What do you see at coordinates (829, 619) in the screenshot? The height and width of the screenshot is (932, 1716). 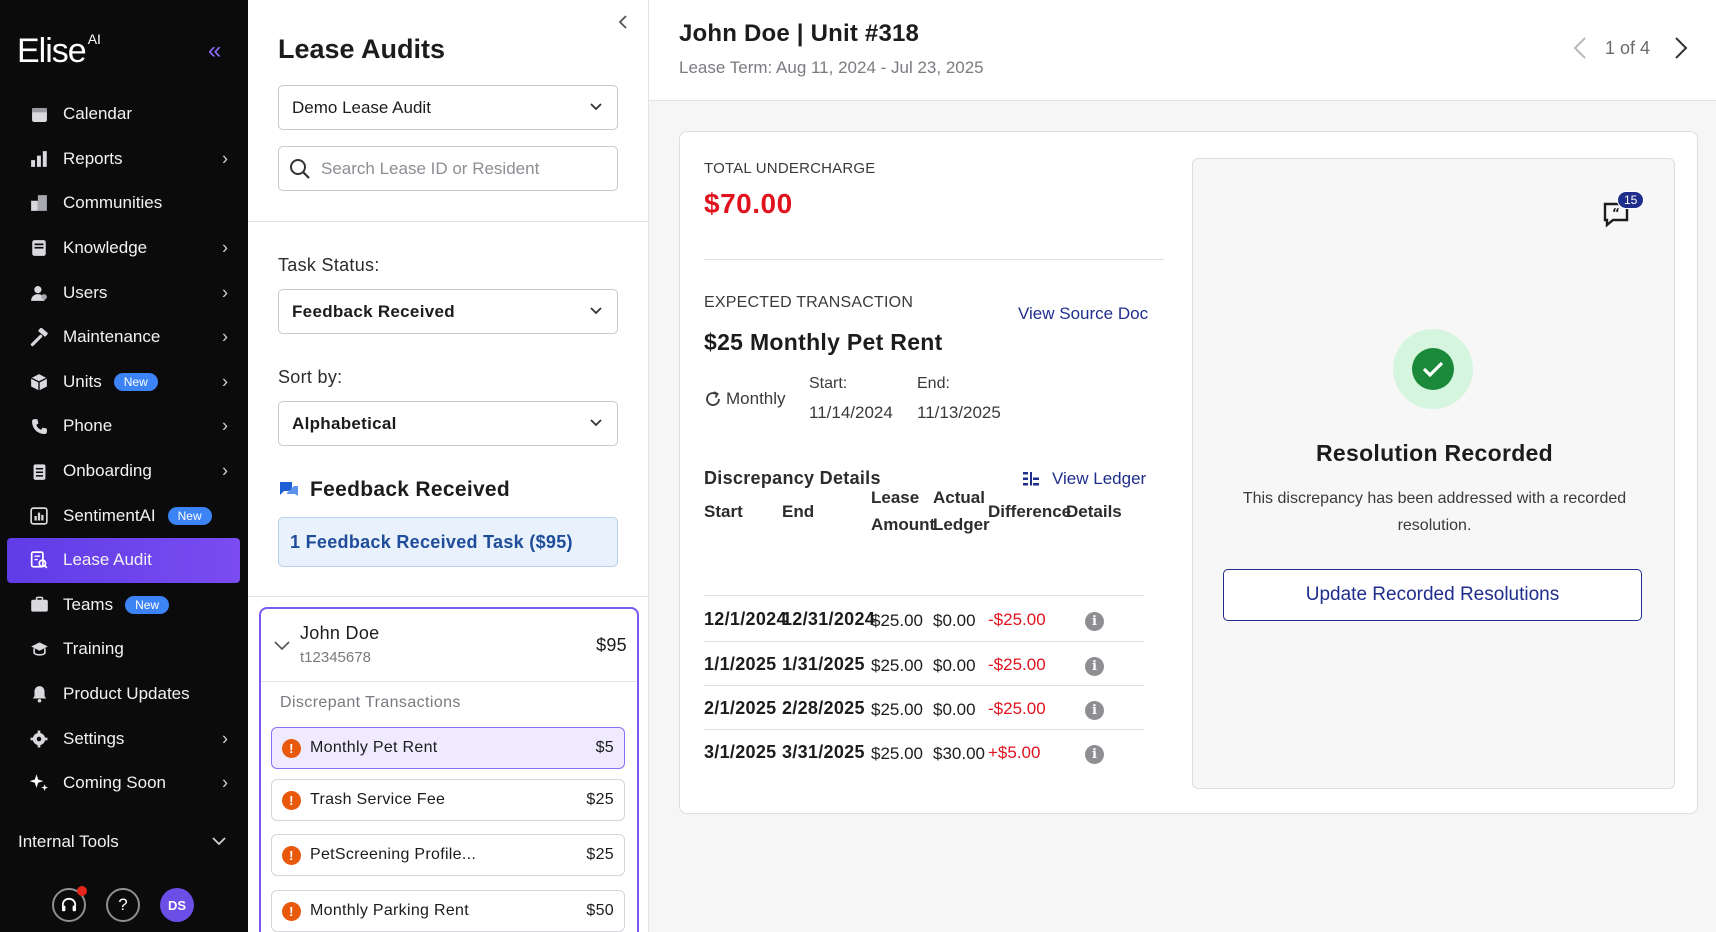 I see `table-cell-end: 12/31/2024` at bounding box center [829, 619].